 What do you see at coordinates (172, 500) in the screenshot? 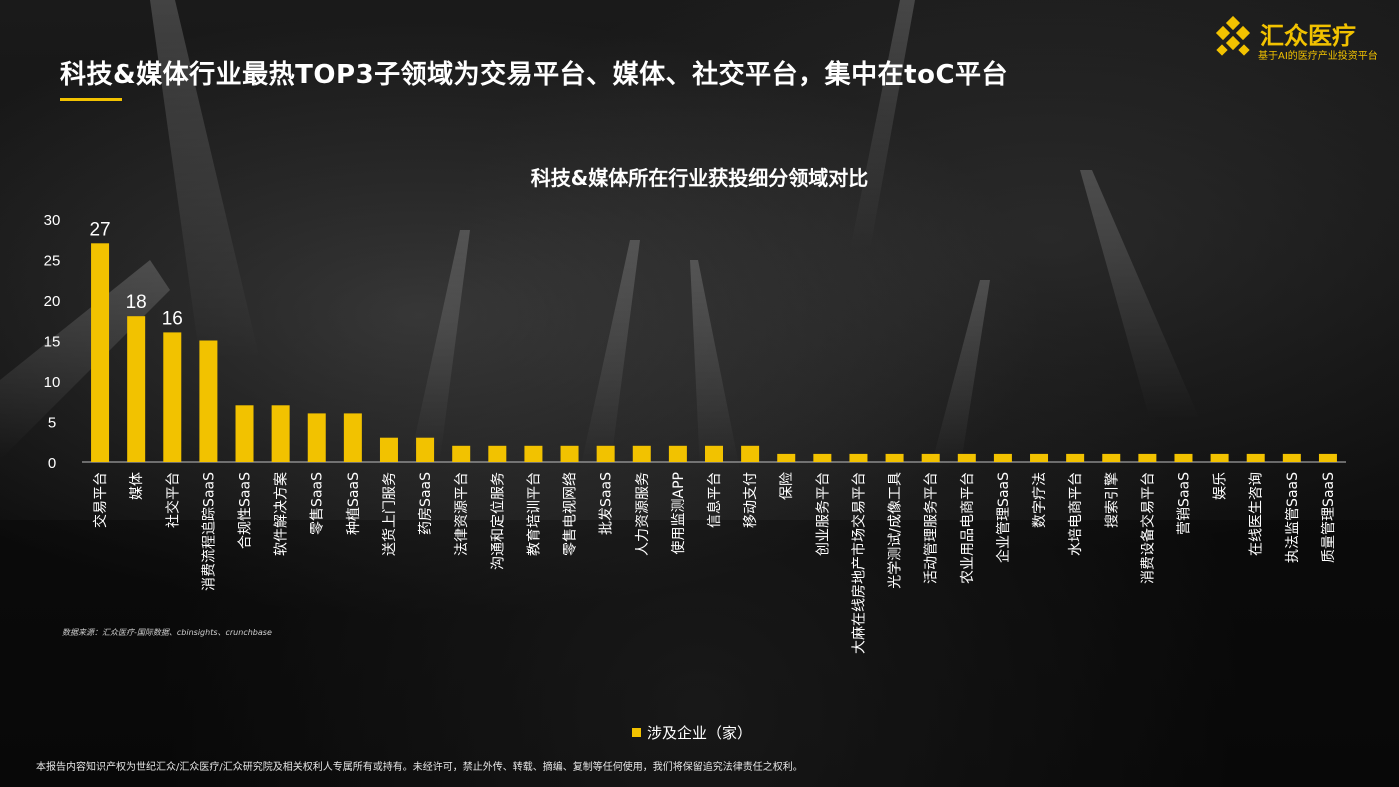
I see `category-label: 社交平台` at bounding box center [172, 500].